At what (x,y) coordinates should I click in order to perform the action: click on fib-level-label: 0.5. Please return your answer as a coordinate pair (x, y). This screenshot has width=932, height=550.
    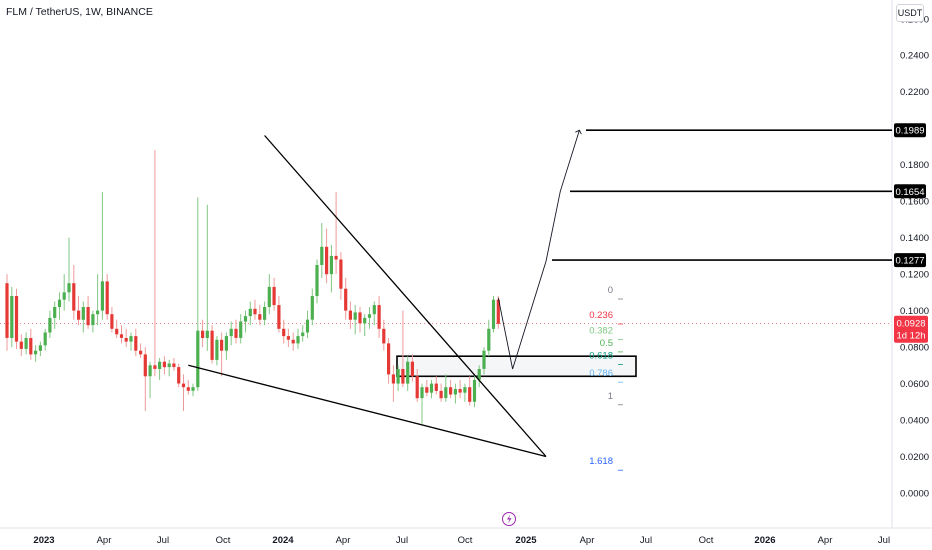
    Looking at the image, I should click on (606, 343).